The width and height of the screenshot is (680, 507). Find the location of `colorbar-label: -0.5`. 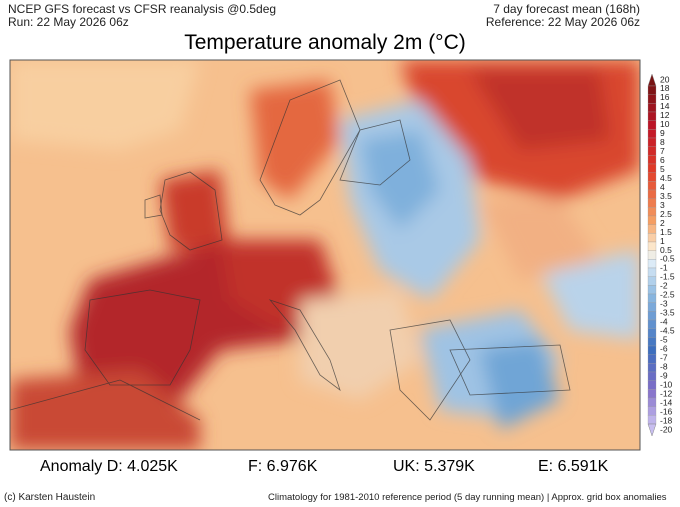

colorbar-label: -0.5 is located at coordinates (667, 259).